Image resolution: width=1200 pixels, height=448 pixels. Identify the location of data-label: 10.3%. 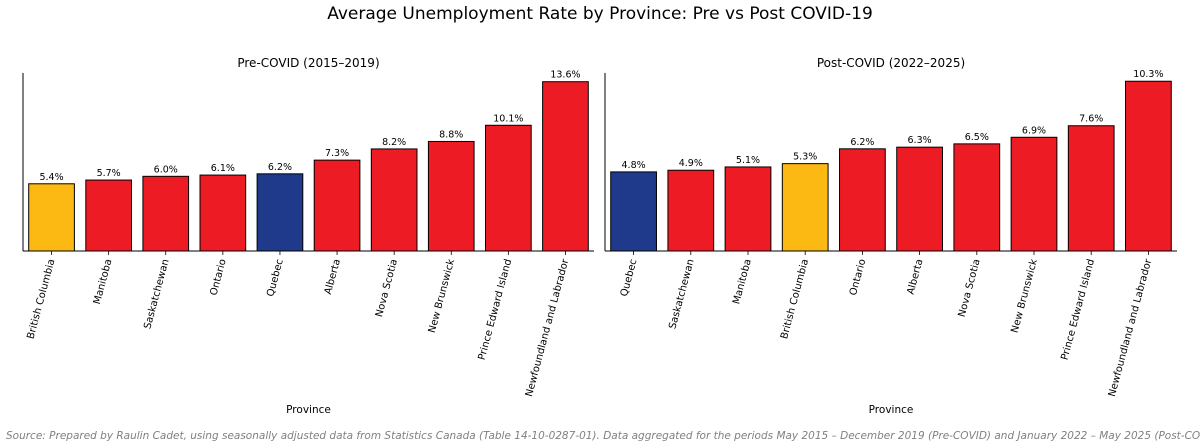
(1148, 74).